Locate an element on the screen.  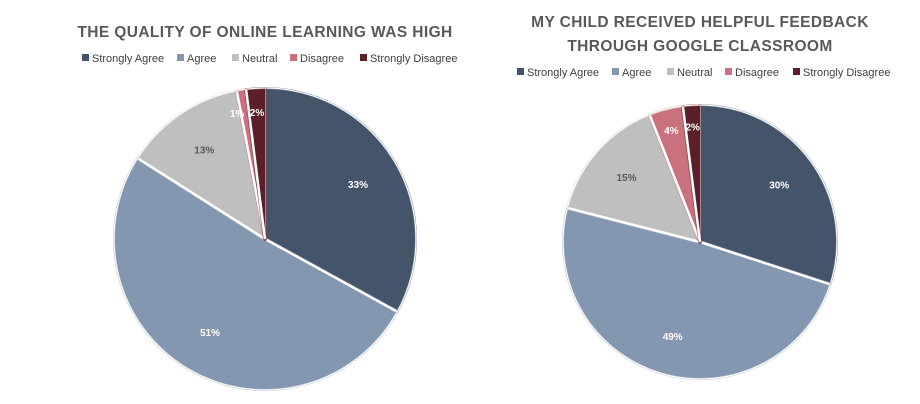
chart-title-line: THE QUALITY OF ONLINE LEARNING WAS HIGH is located at coordinates (264, 32).